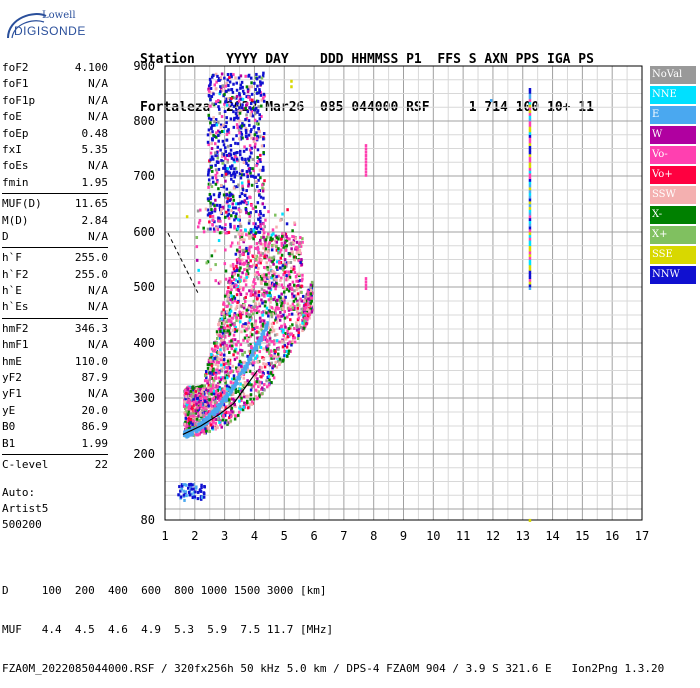  I want to click on x-tick-label: 15, so click(582, 536).